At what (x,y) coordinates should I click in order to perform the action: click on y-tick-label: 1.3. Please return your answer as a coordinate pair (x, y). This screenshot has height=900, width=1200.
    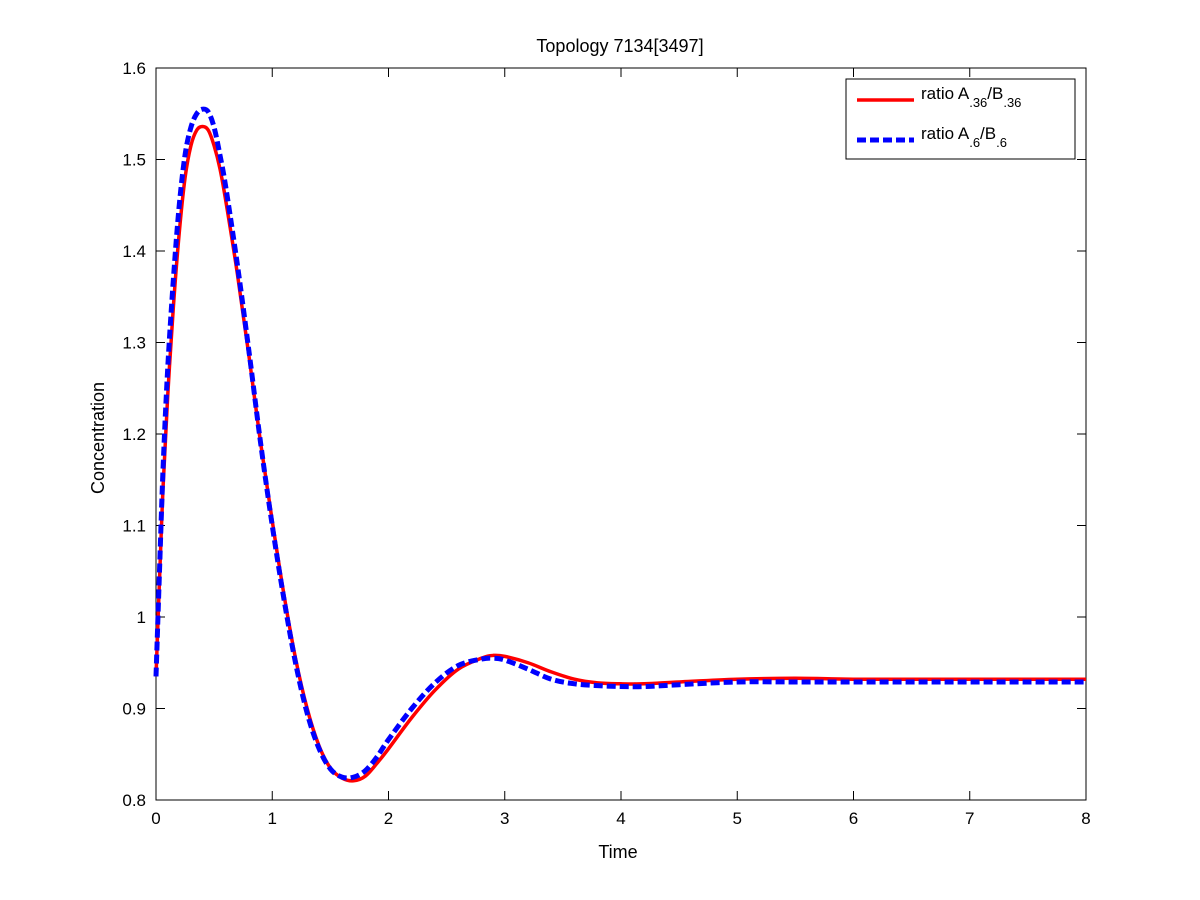
    Looking at the image, I should click on (134, 343).